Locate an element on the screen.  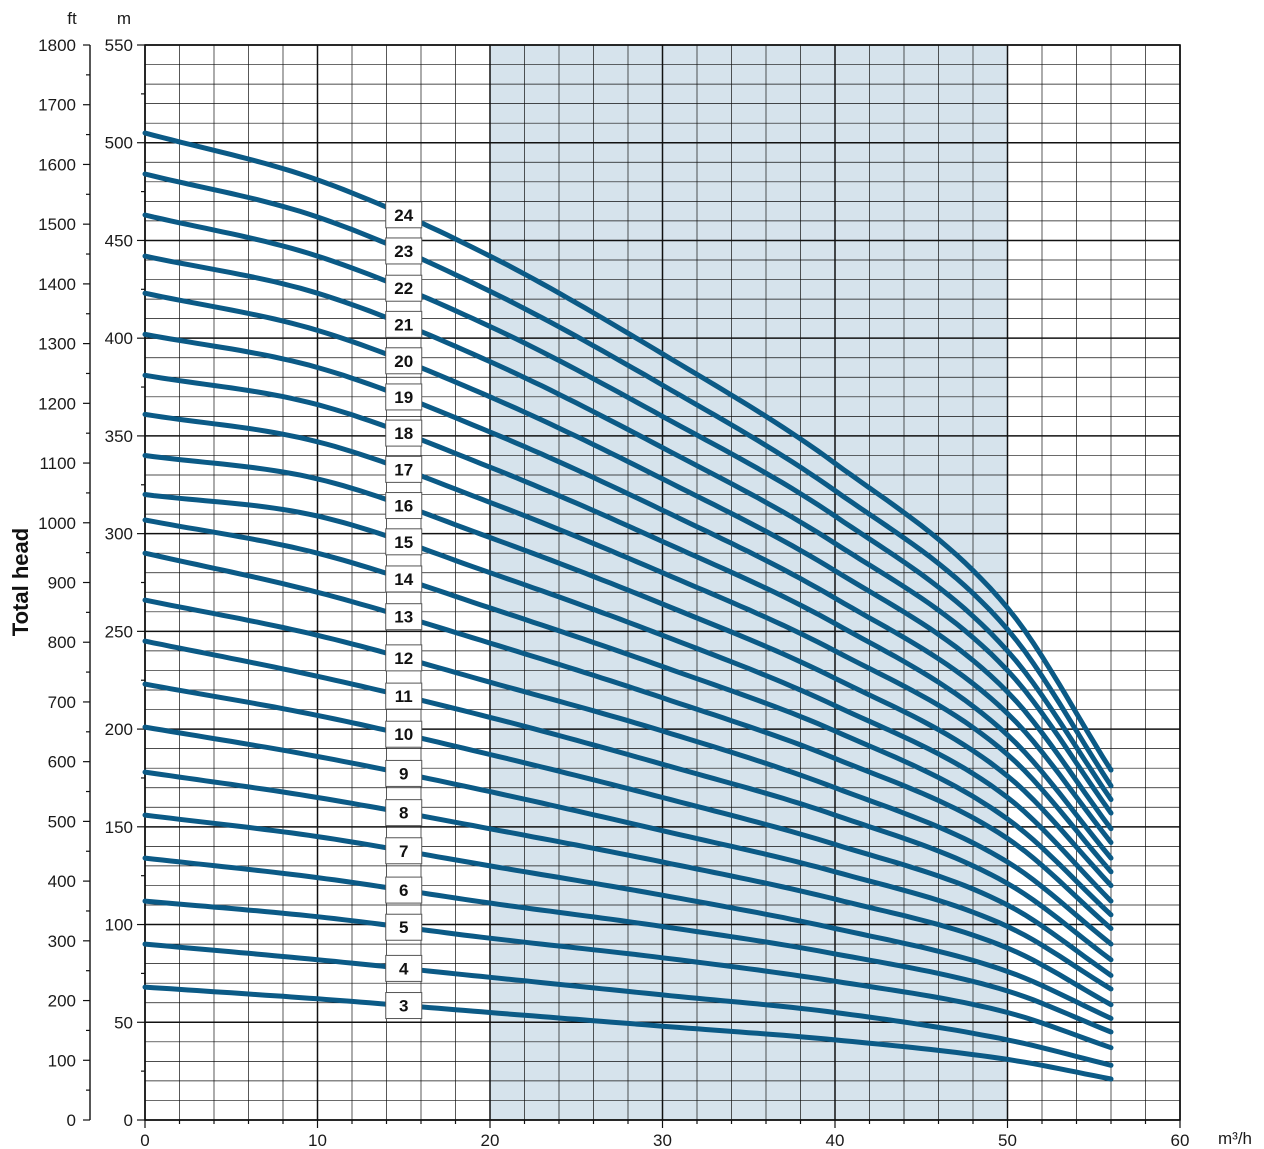
y-axis-label: Total head is located at coordinates (20, 582).